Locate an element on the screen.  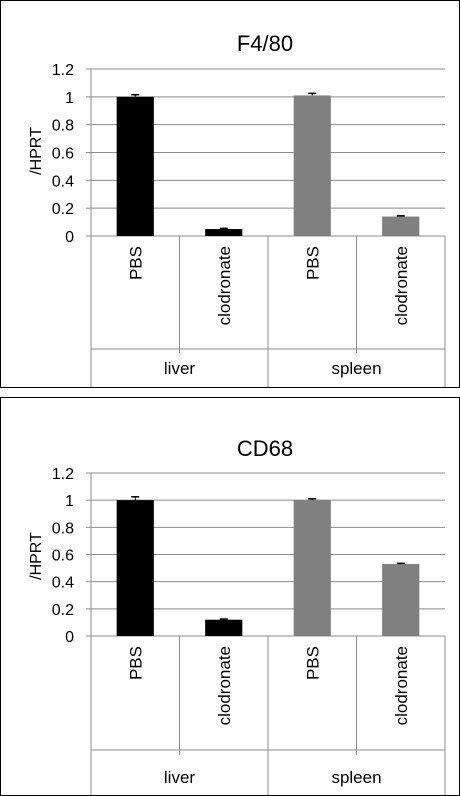
chart-title: CD68 is located at coordinates (265, 448).